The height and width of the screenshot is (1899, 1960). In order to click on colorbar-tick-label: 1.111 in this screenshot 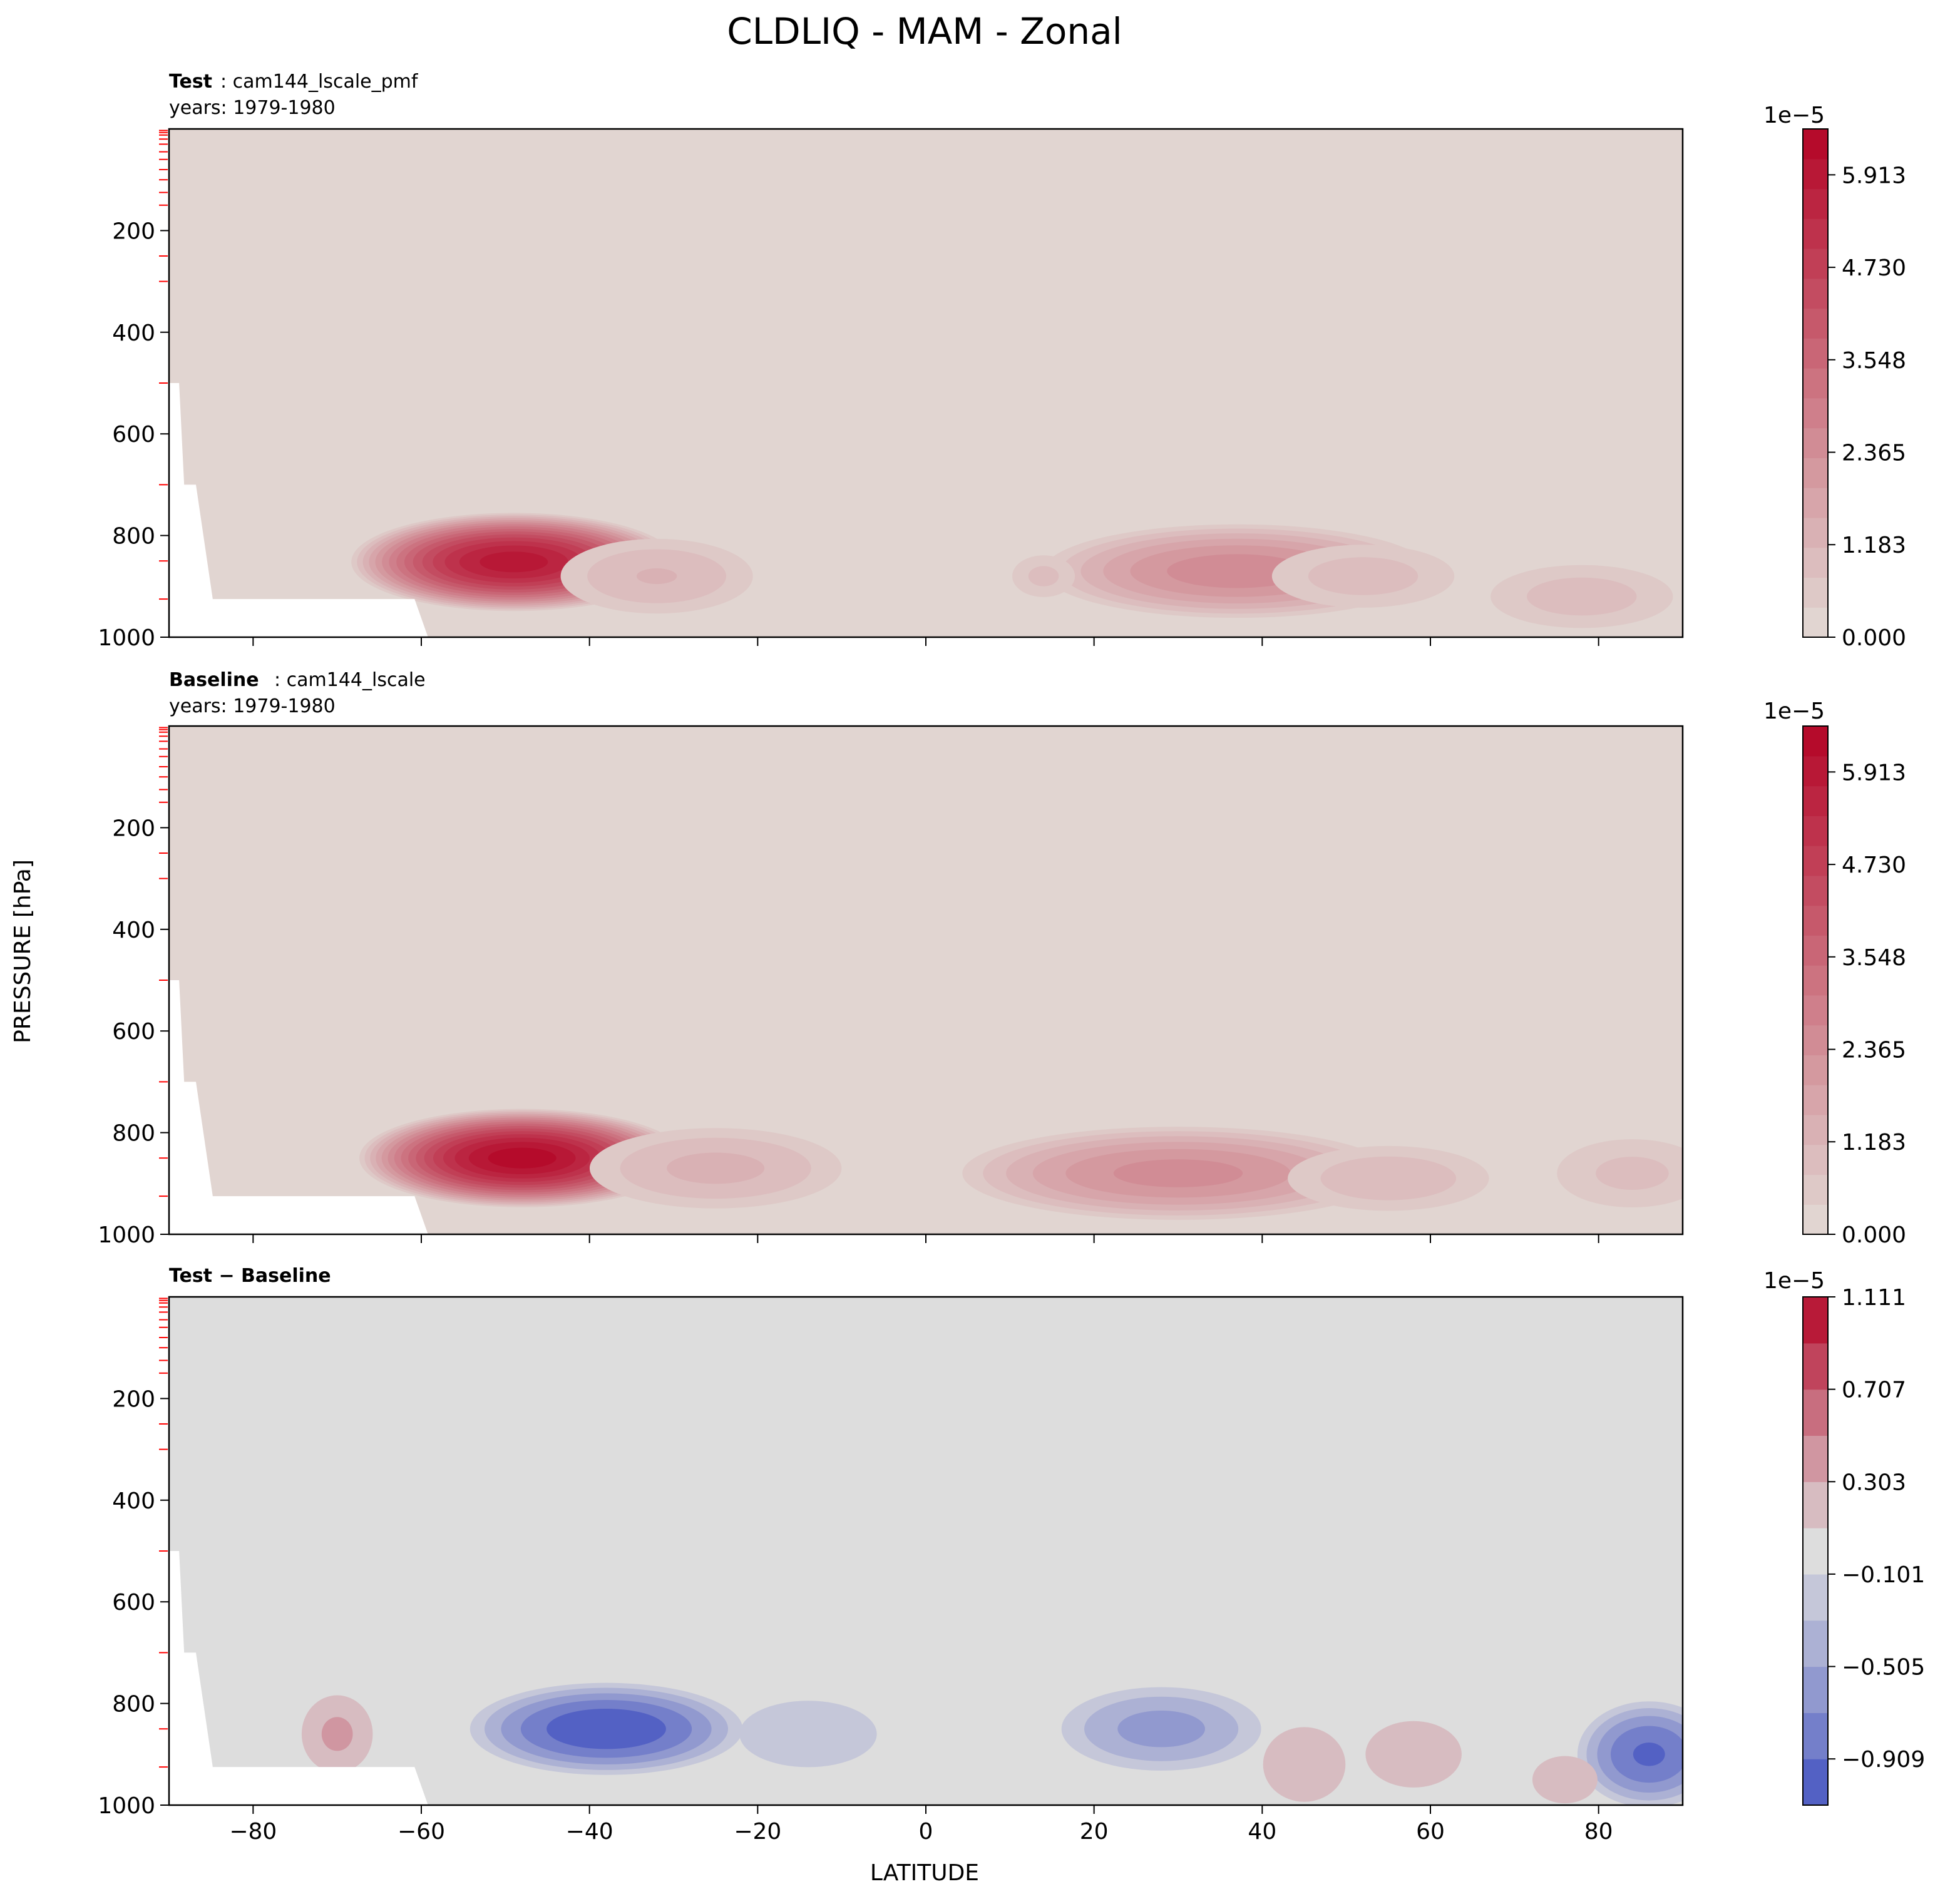, I will do `click(1874, 1298)`.